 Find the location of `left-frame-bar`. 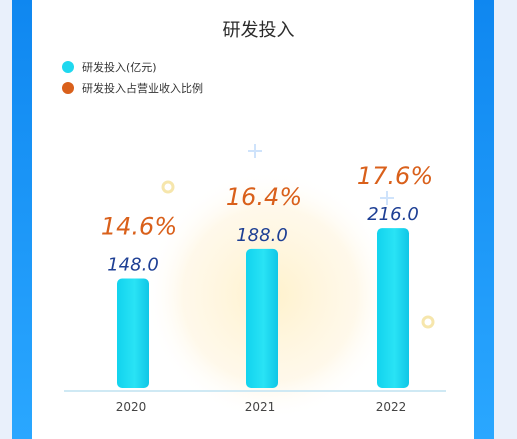

left-frame-bar is located at coordinates (22, 219).